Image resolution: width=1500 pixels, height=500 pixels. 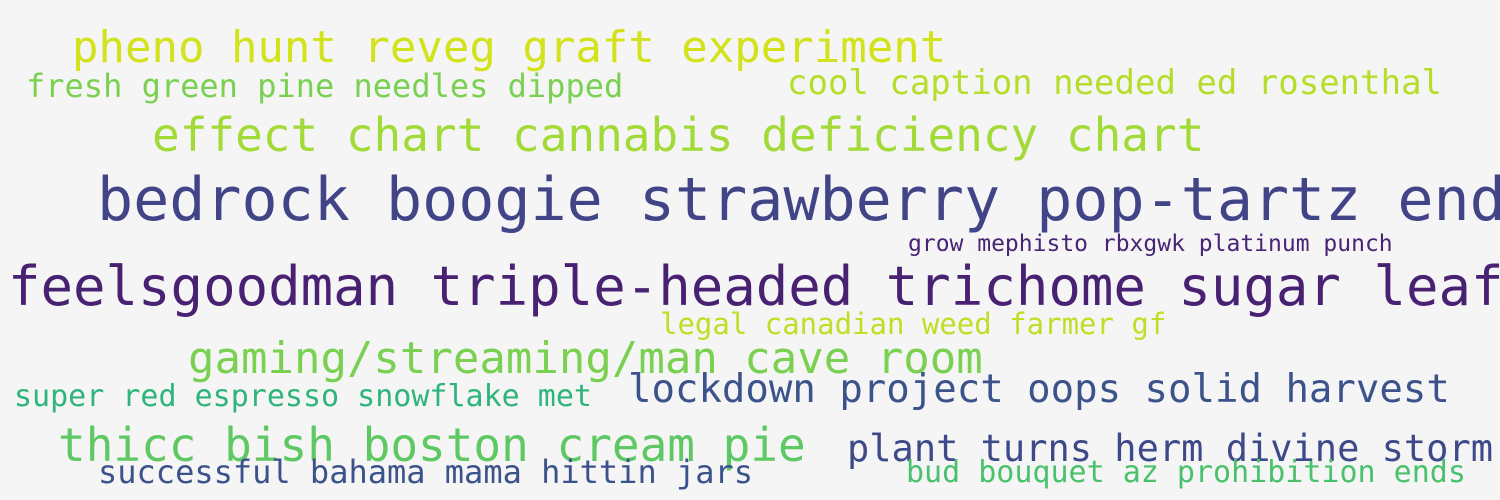 What do you see at coordinates (426, 472) in the screenshot?
I see `cloud-word: successful bahama mama hittin jars` at bounding box center [426, 472].